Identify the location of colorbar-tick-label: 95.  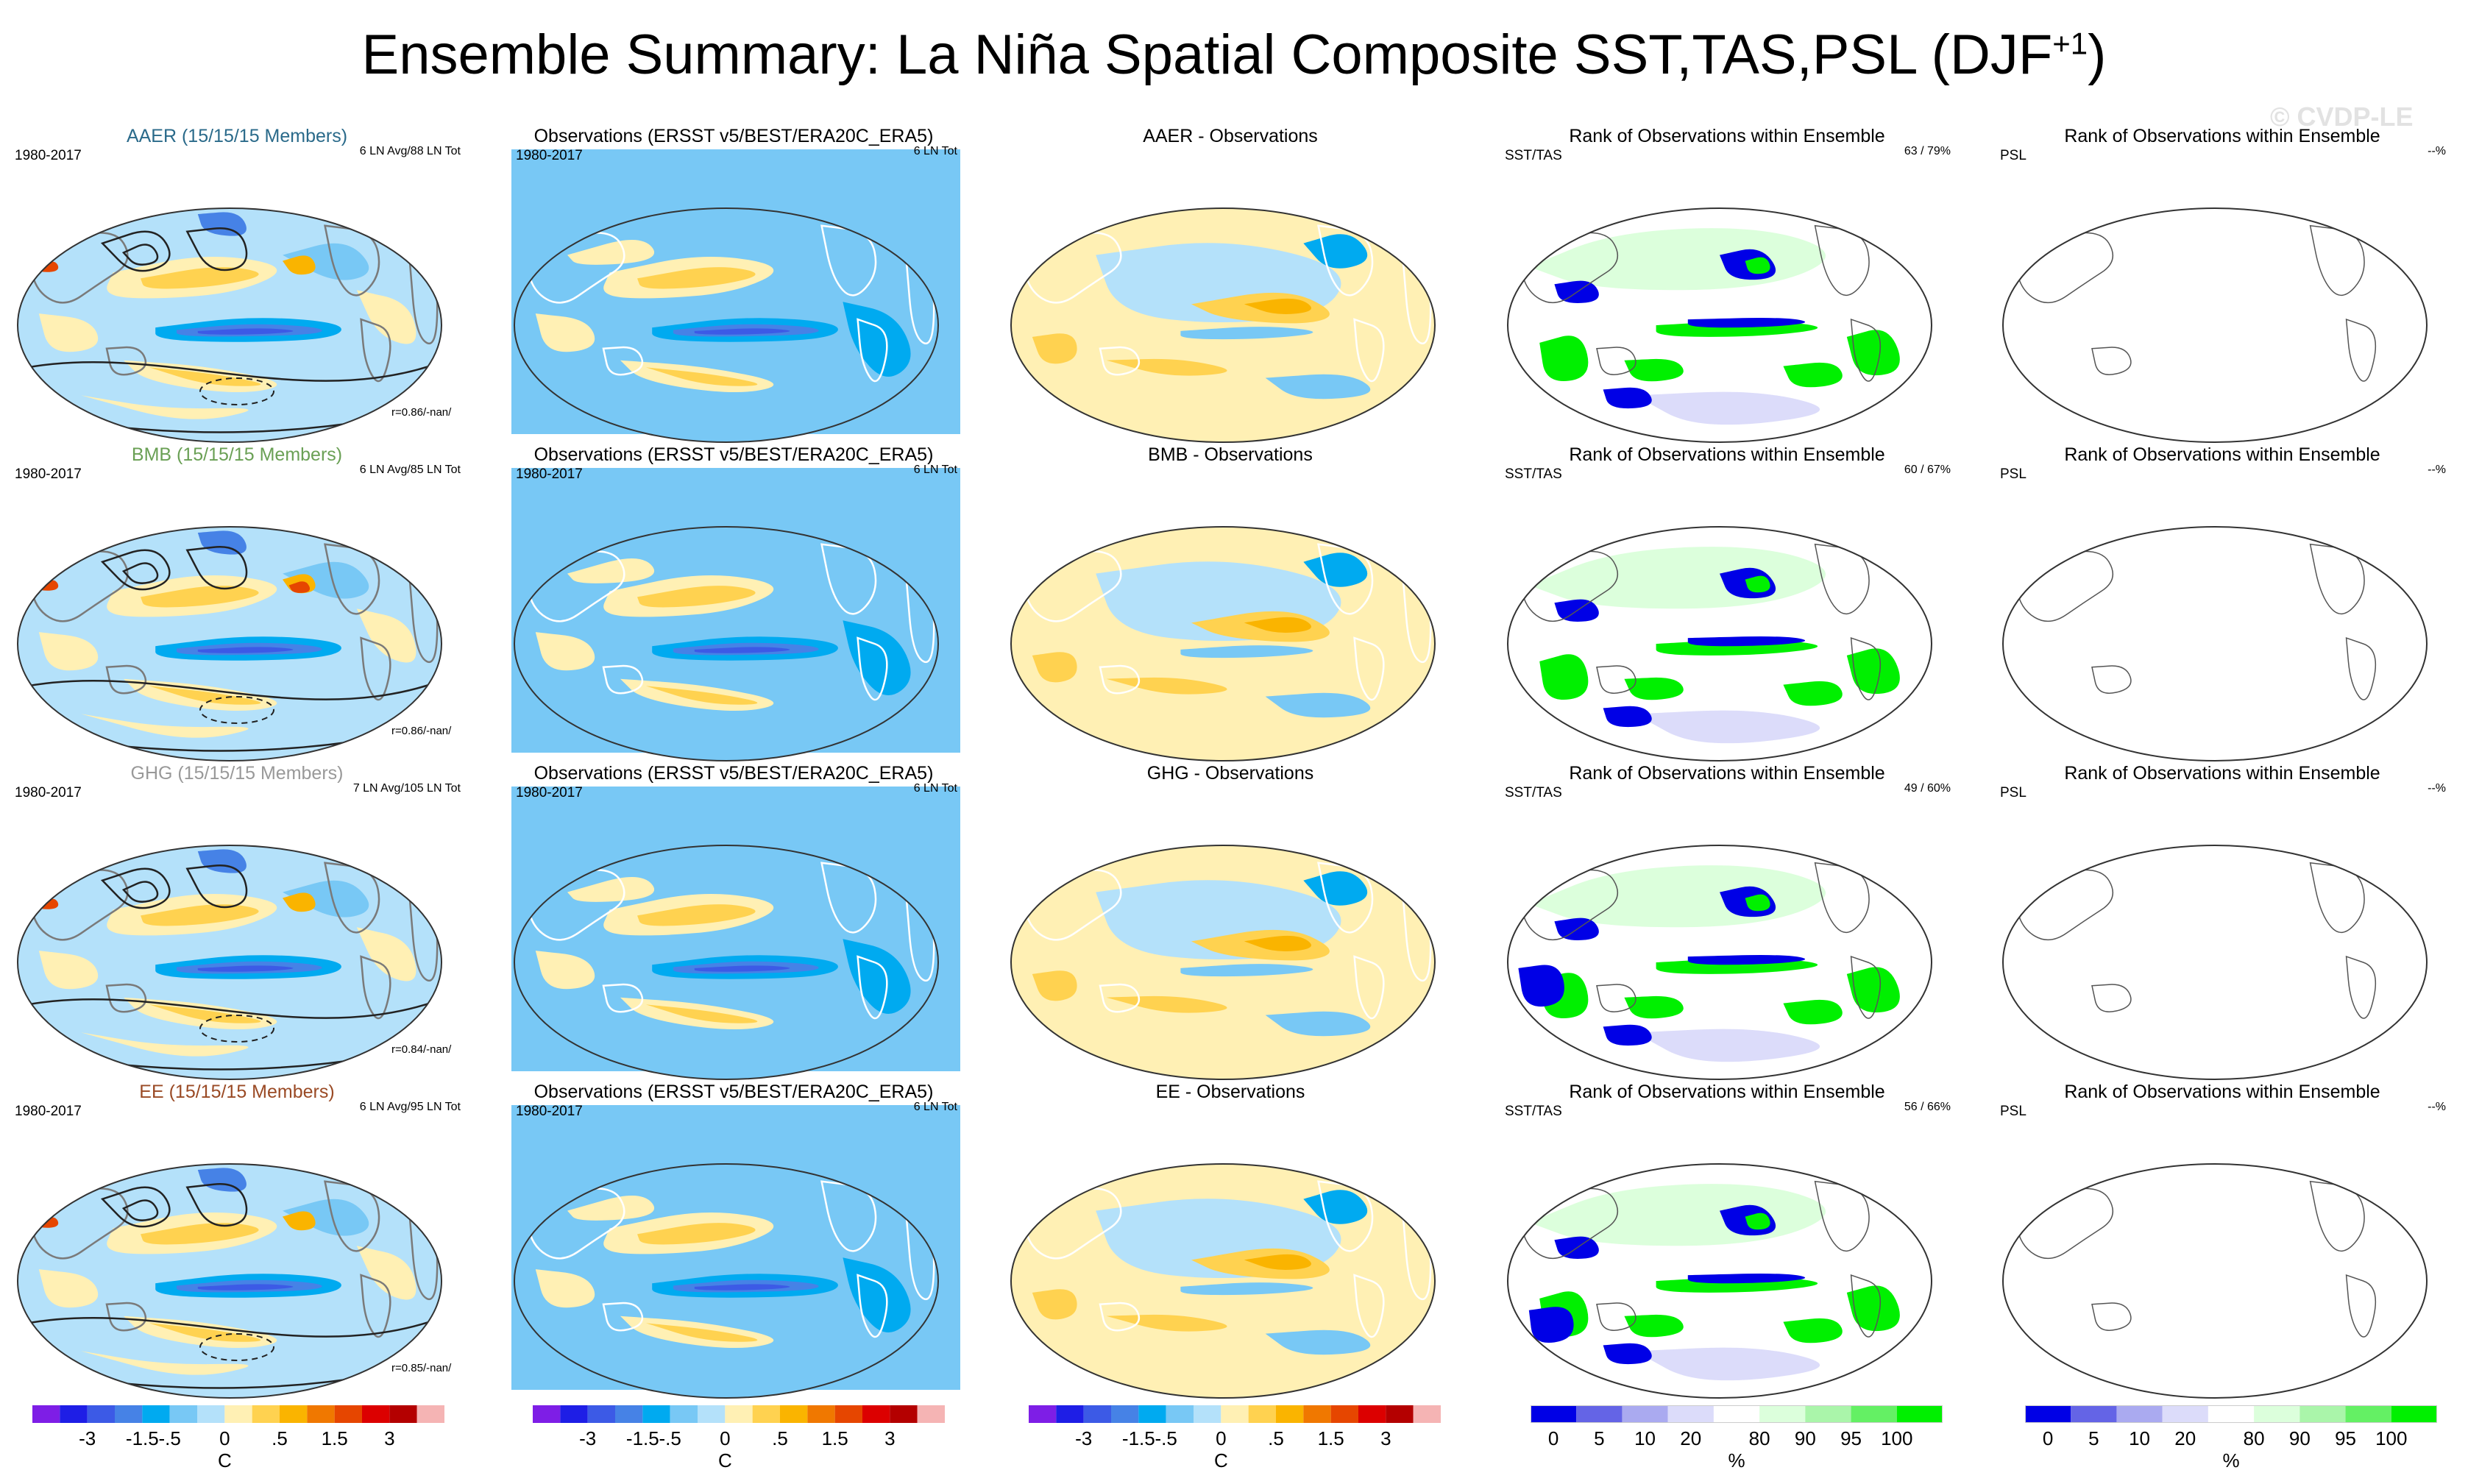
(1851, 1438).